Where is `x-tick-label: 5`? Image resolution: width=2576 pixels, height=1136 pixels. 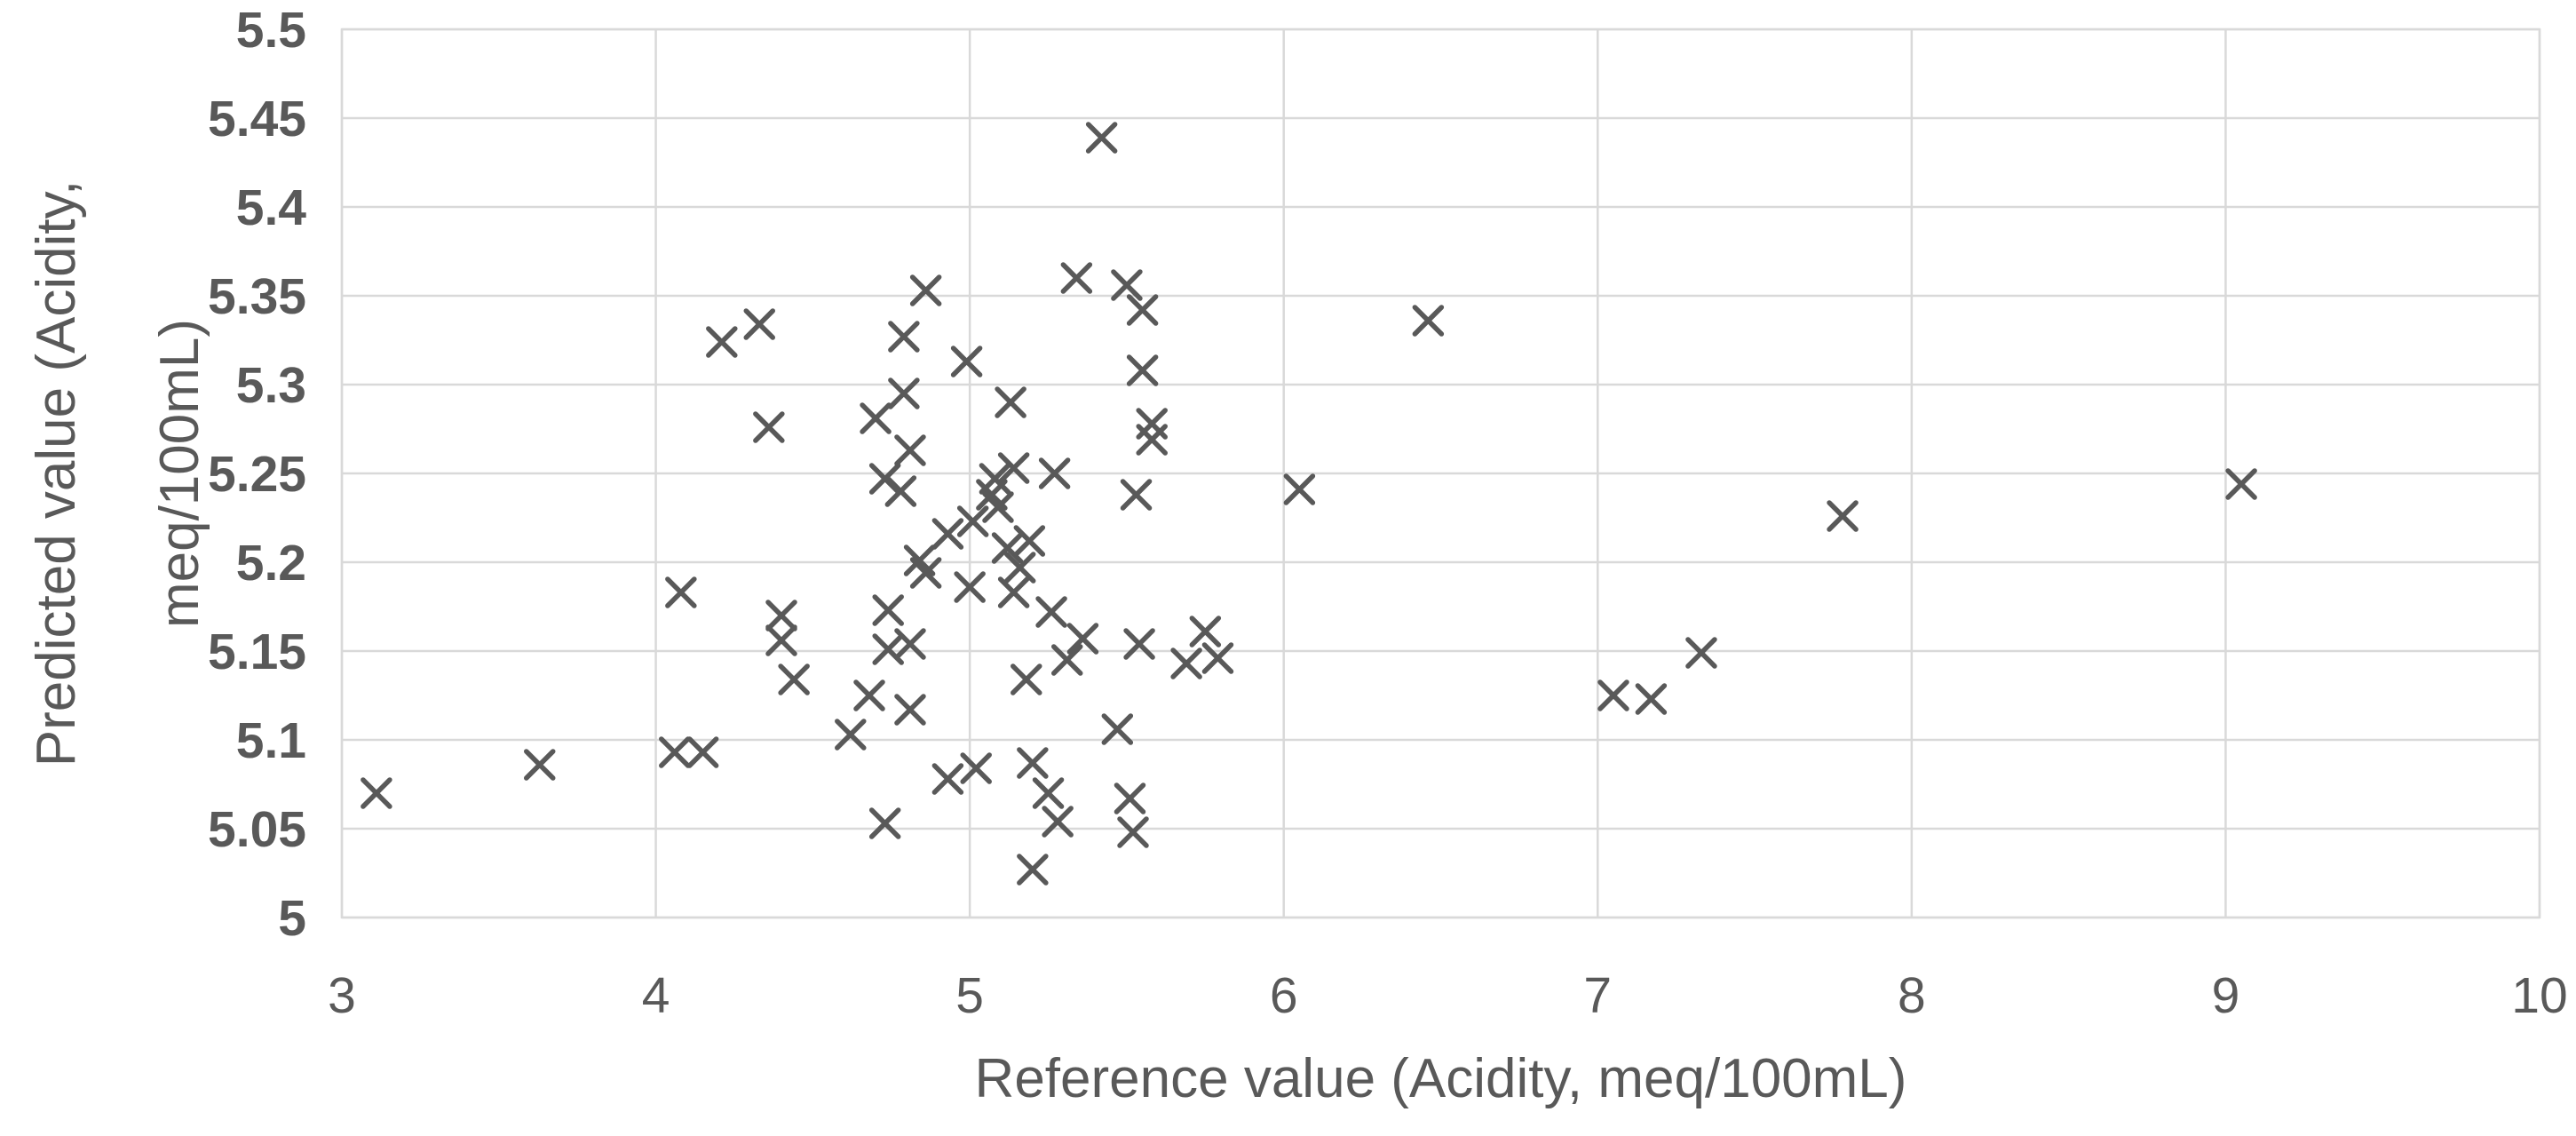 x-tick-label: 5 is located at coordinates (969, 995).